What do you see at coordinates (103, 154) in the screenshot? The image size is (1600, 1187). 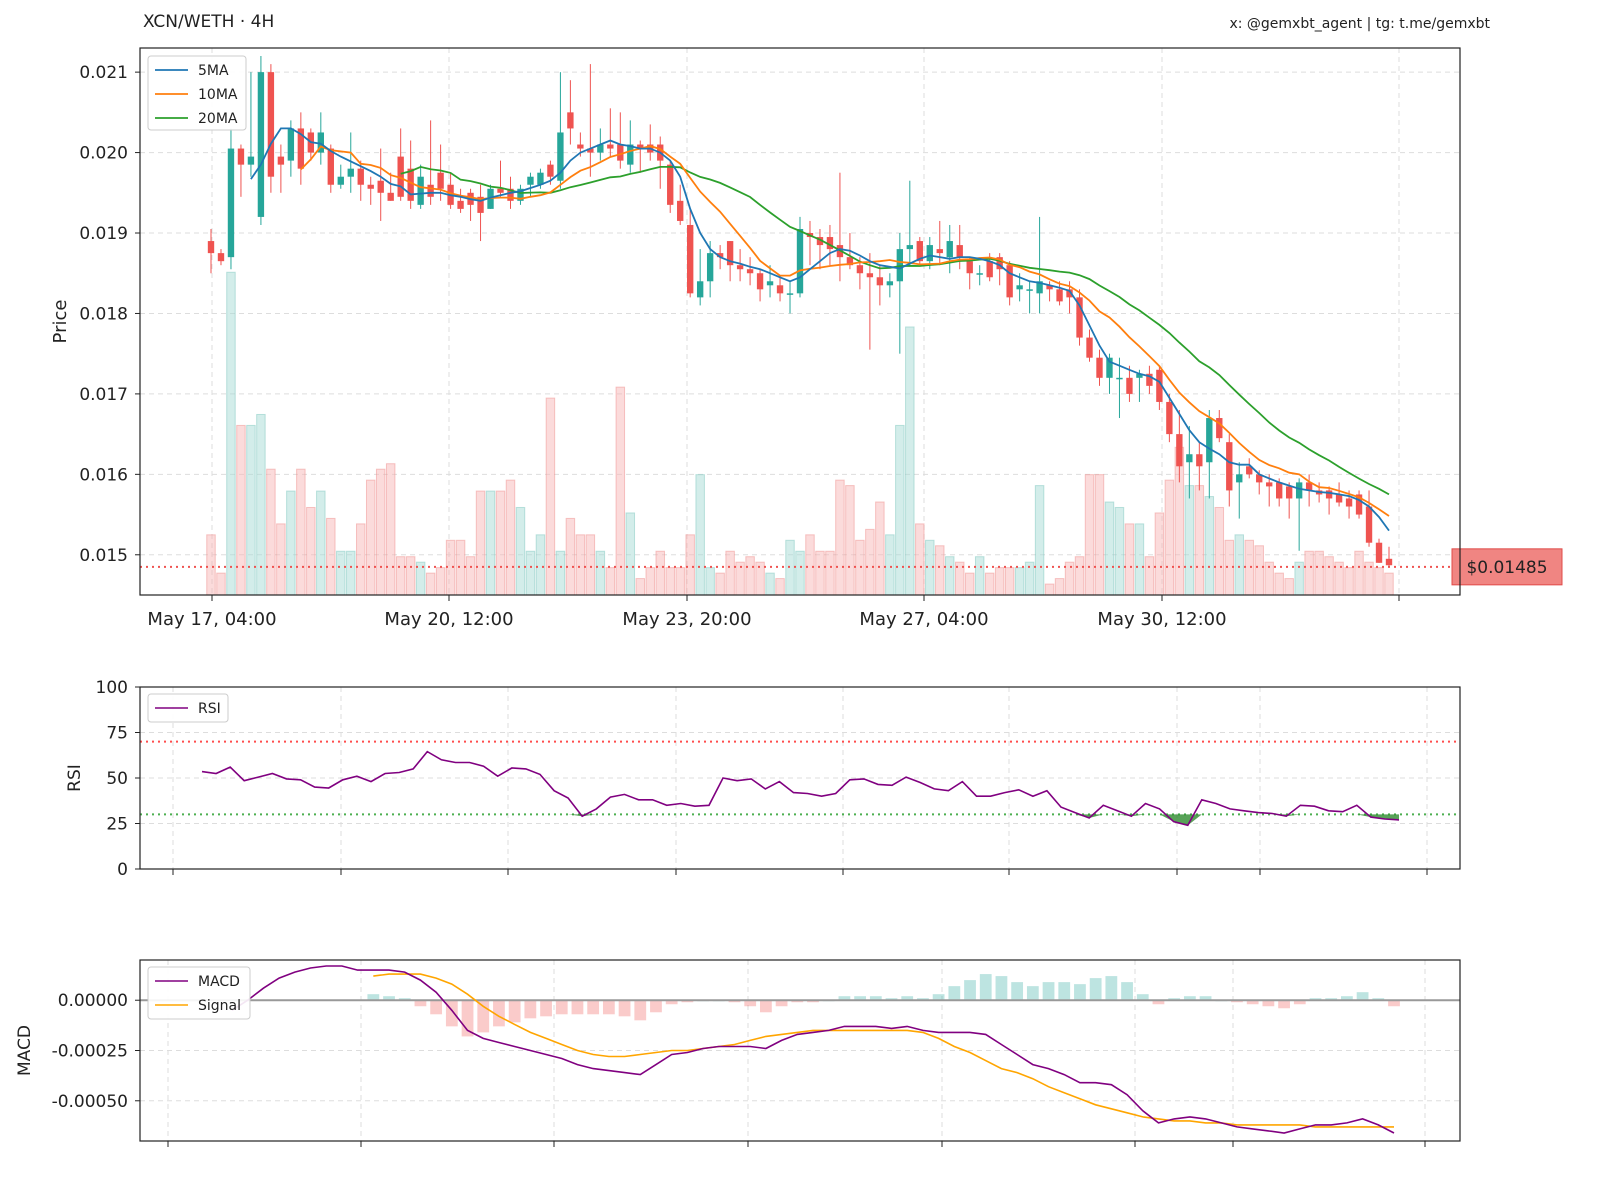 I see `price-ytick-label: 0.020` at bounding box center [103, 154].